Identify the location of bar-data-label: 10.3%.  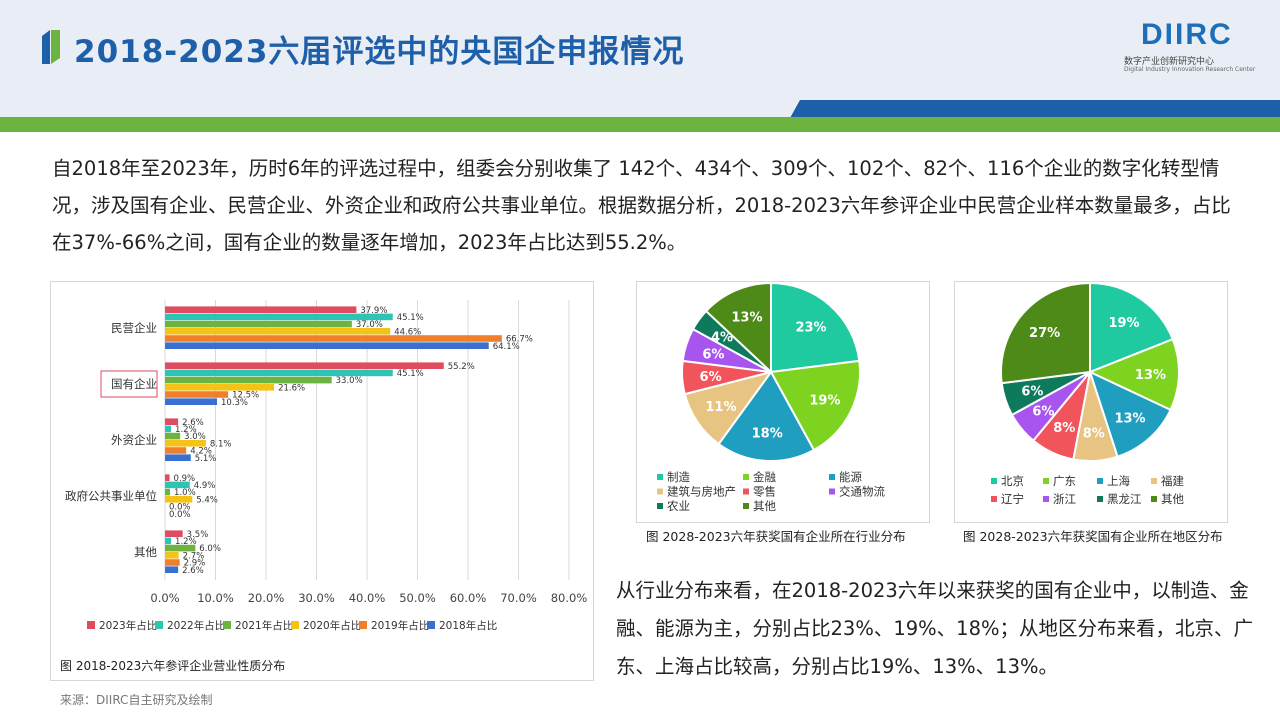
(234, 403).